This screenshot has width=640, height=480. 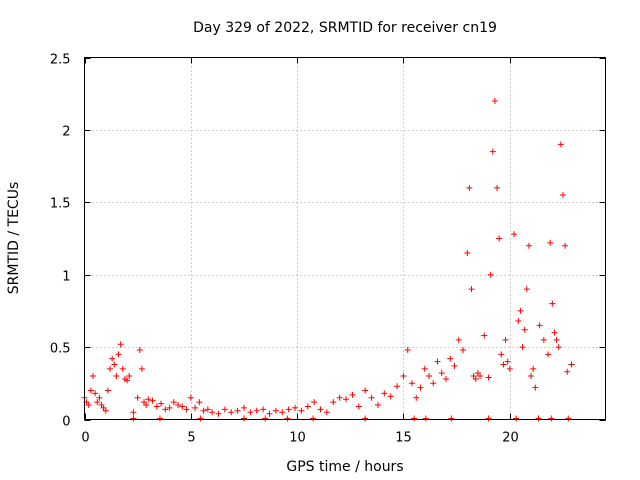 I want to click on y-tick-labels: 0 0.5 1 1.5 2 2.5, so click(x=60, y=241).